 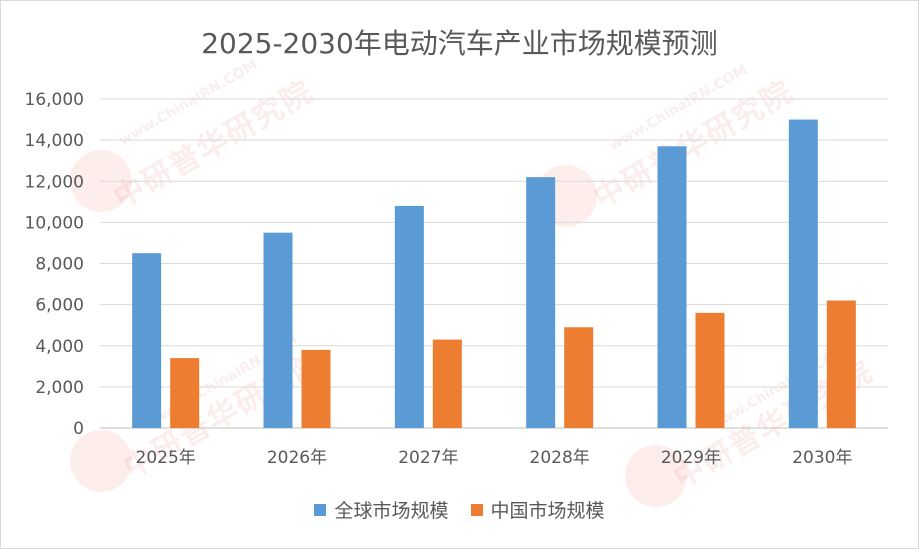 I want to click on x-tick-label: 2029年, so click(x=691, y=458).